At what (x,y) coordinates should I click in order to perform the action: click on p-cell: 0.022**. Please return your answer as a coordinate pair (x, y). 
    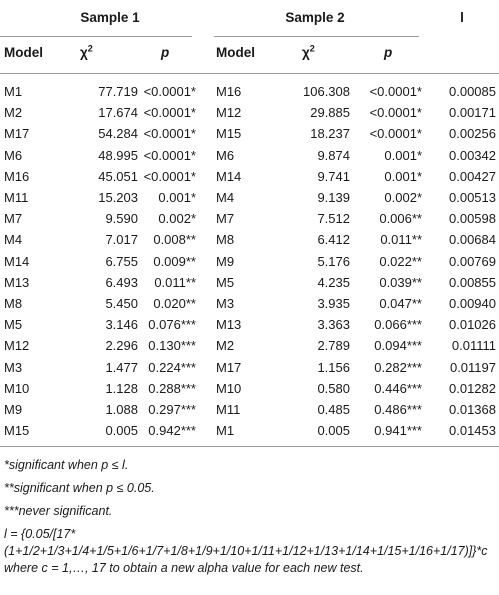
    Looking at the image, I should click on (400, 261).